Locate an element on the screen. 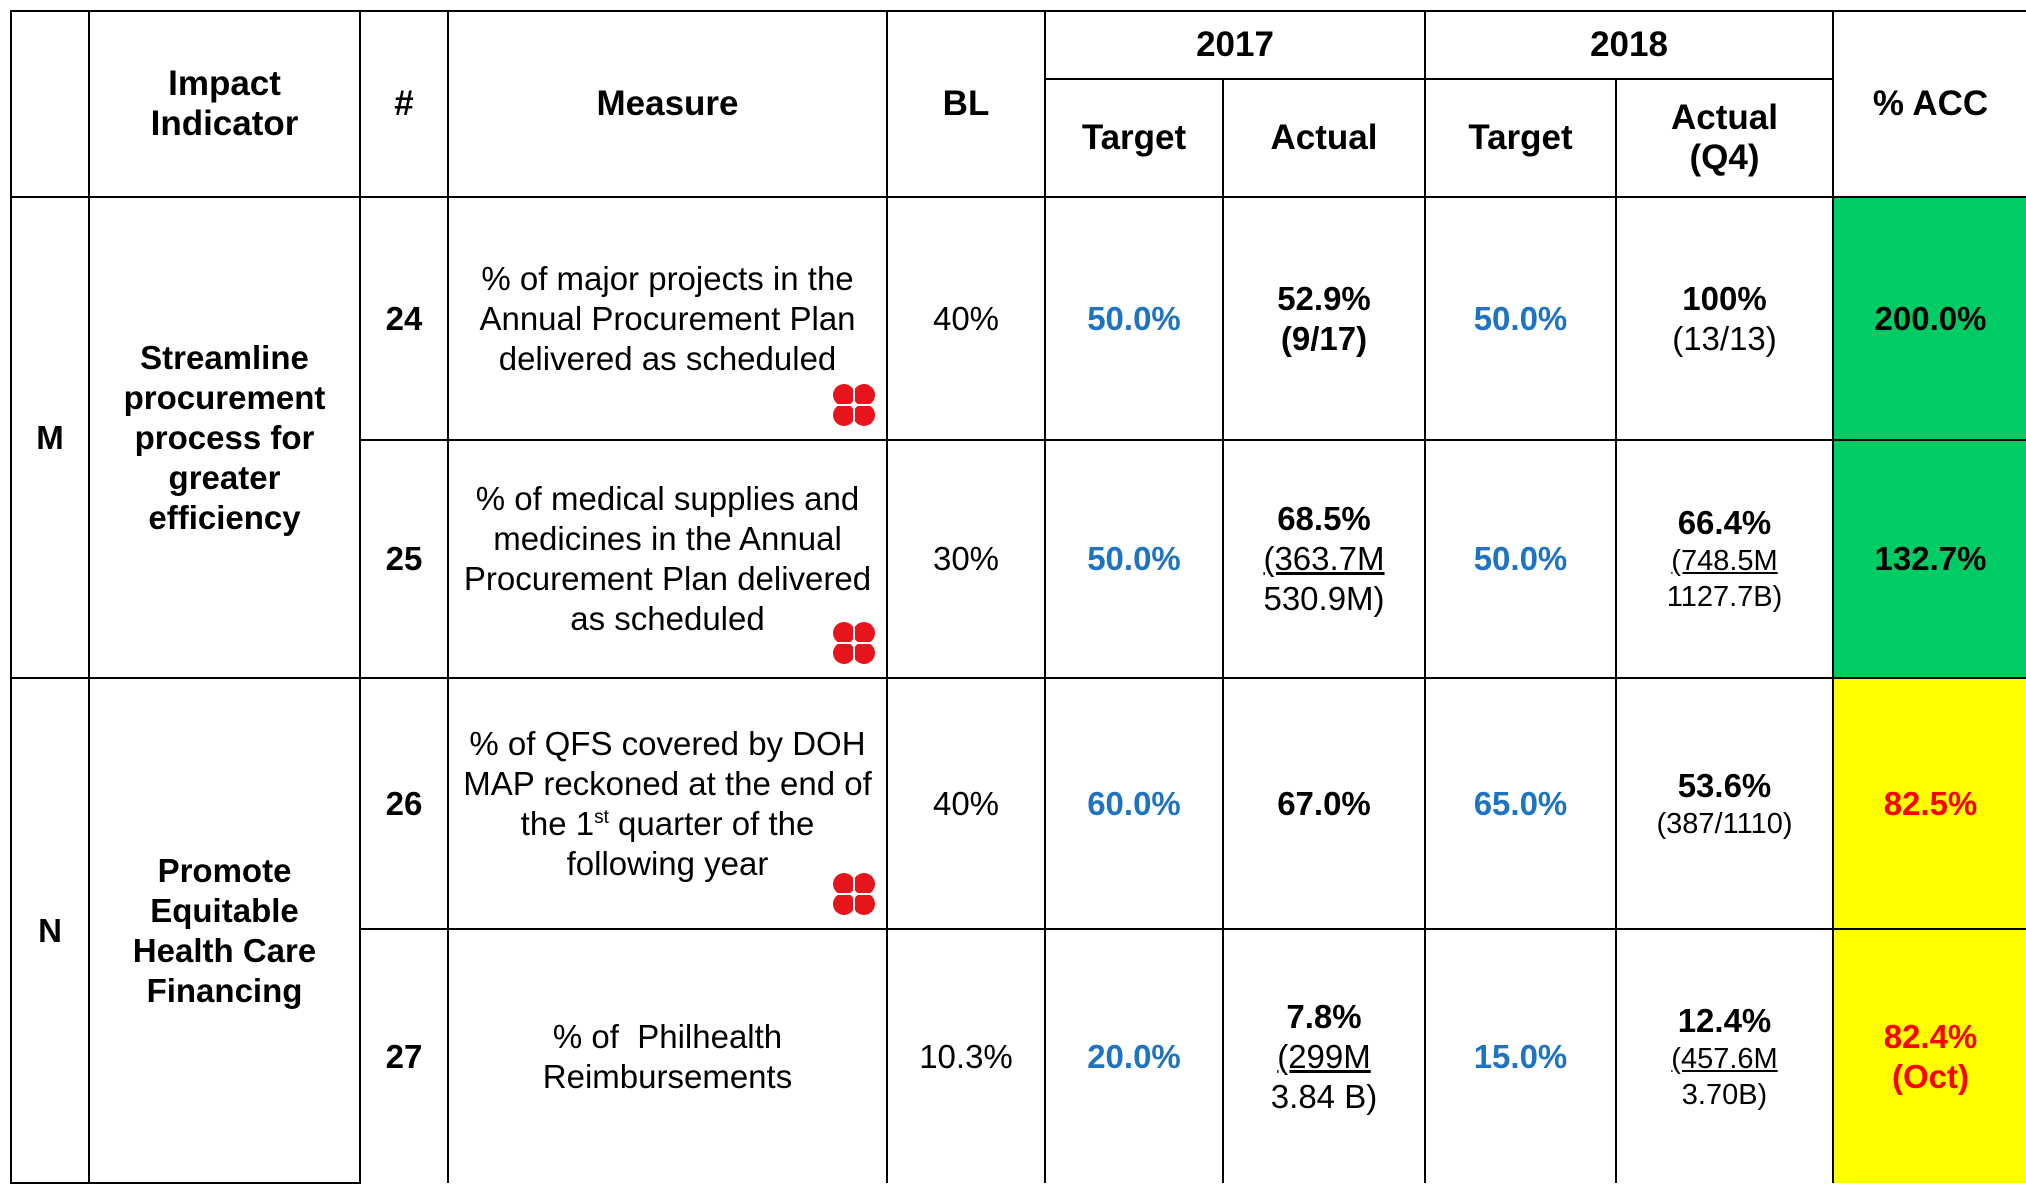  measure-text: % of Philhealth Reimbursements is located at coordinates (667, 1056).